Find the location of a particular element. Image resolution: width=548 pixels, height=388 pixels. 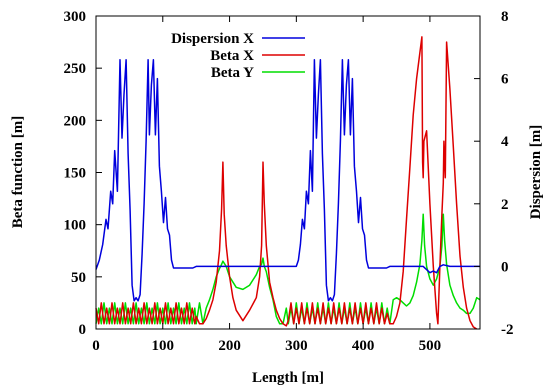

y-right-tick-label: 0 is located at coordinates (505, 267).